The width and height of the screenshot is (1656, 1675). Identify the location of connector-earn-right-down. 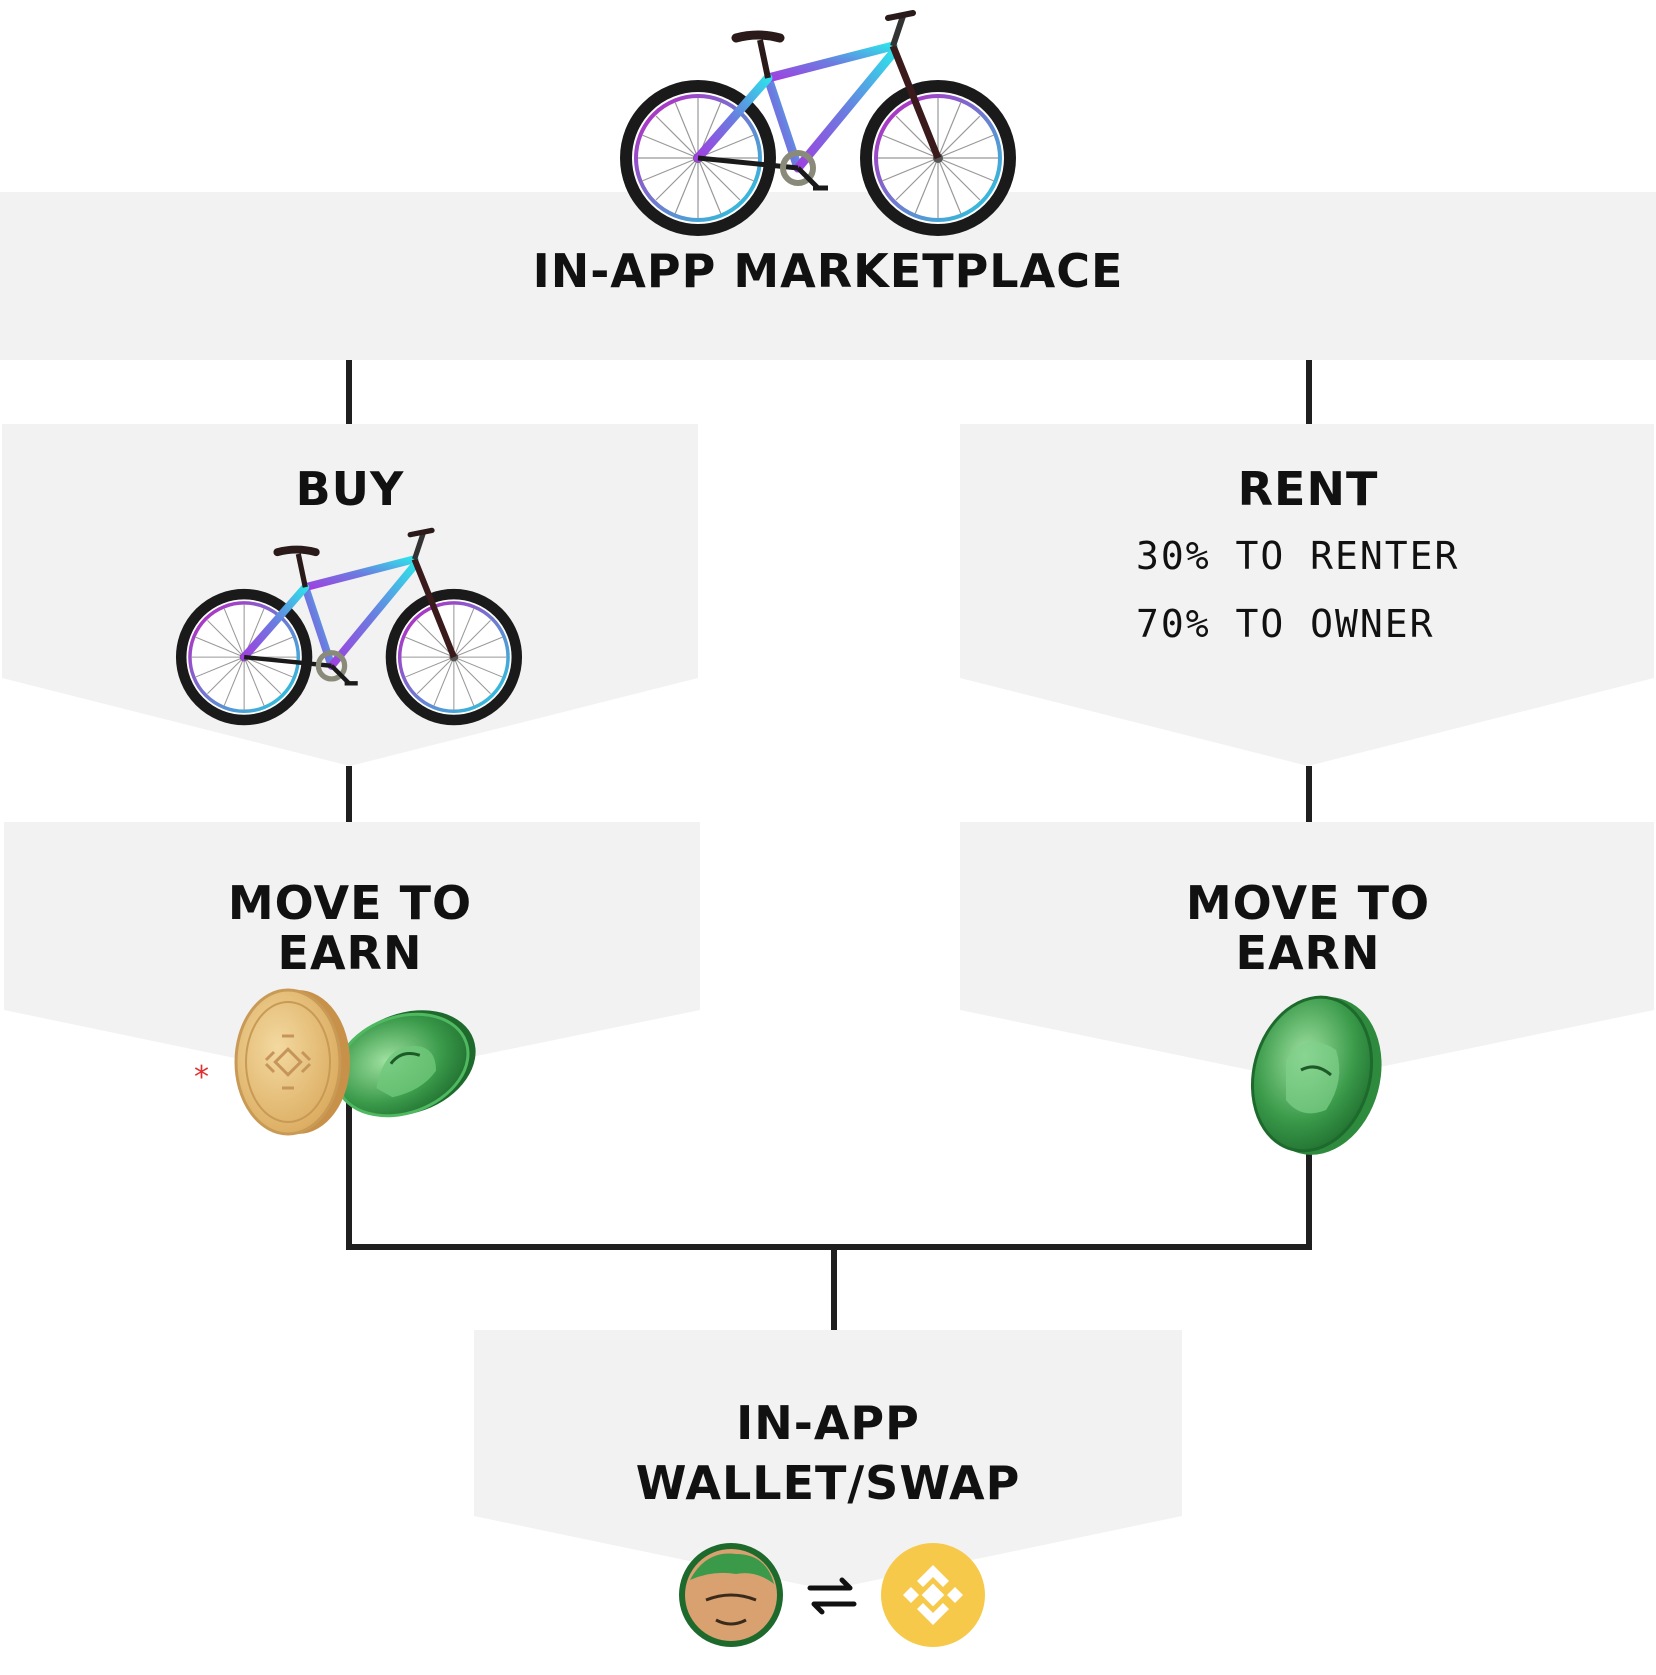
(1309, 1166).